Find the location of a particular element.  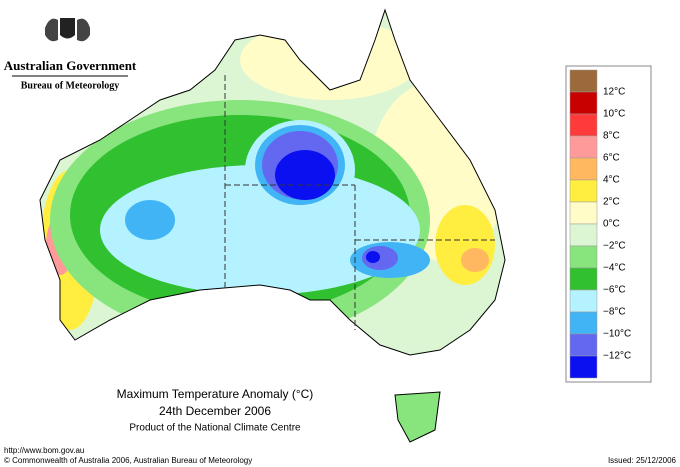

tasmania is located at coordinates (417, 417).